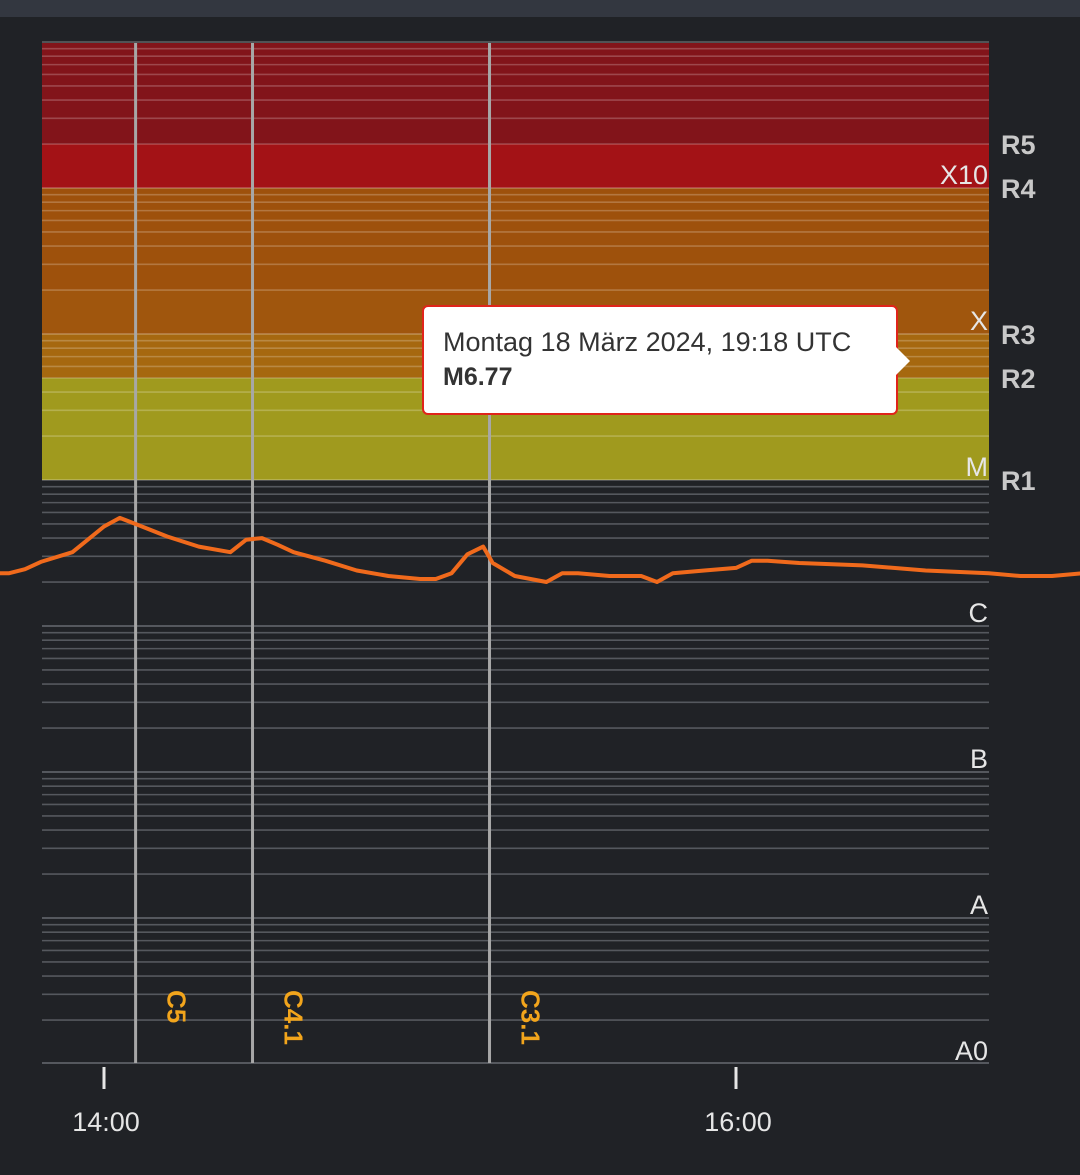 The width and height of the screenshot is (1080, 1175). I want to click on r-scale-label-r3: R3, so click(1018, 335).